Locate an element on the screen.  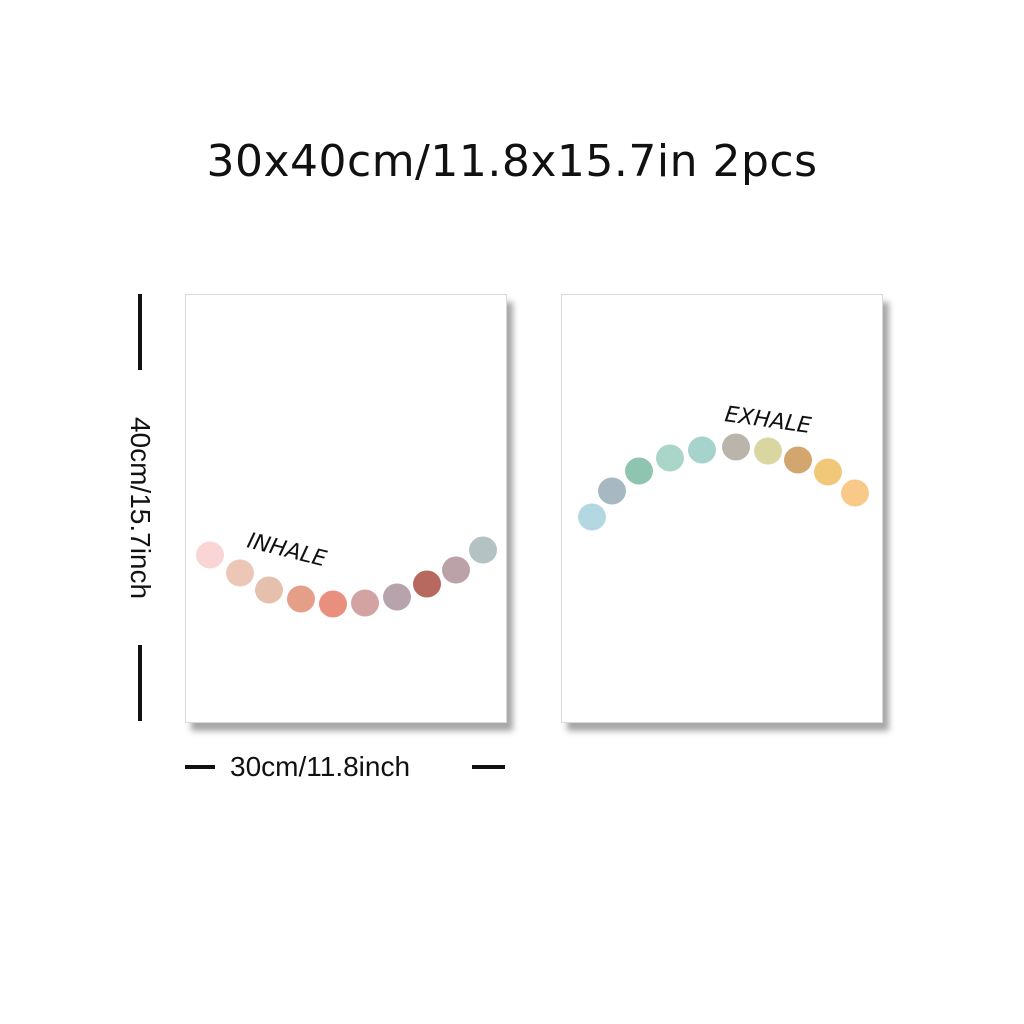
inhale-word: INHALE is located at coordinates (287, 551).